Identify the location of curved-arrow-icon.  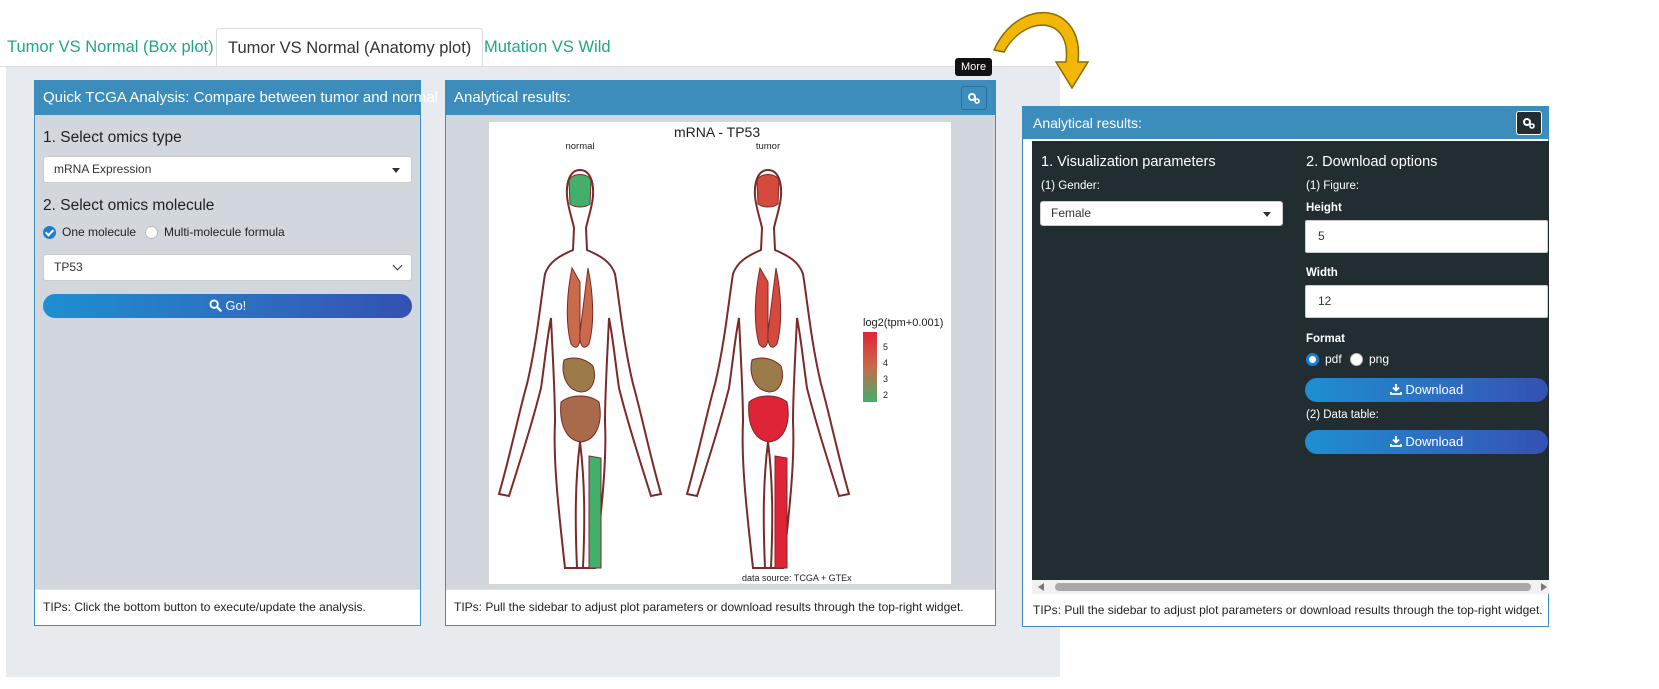
(1041, 50).